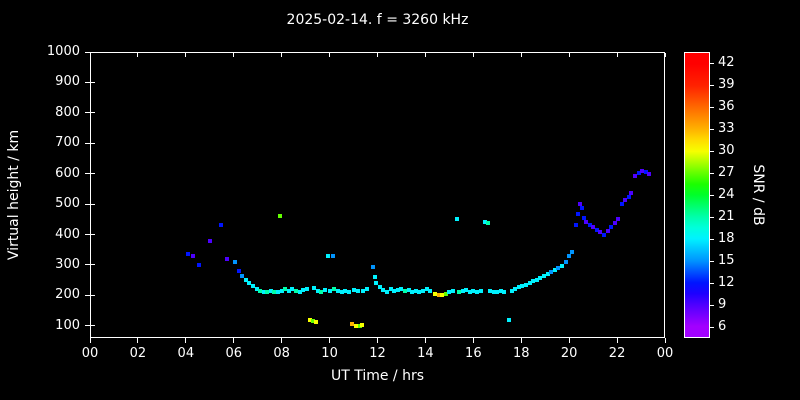 The height and width of the screenshot is (400, 800). I want to click on x-axis-tick-label: 20, so click(569, 353).